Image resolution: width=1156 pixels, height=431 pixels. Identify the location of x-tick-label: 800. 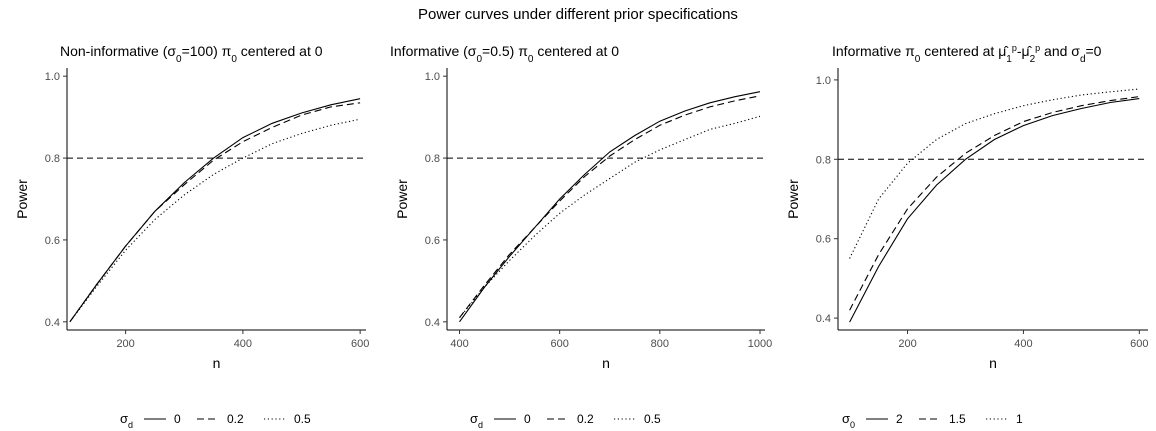
(660, 344).